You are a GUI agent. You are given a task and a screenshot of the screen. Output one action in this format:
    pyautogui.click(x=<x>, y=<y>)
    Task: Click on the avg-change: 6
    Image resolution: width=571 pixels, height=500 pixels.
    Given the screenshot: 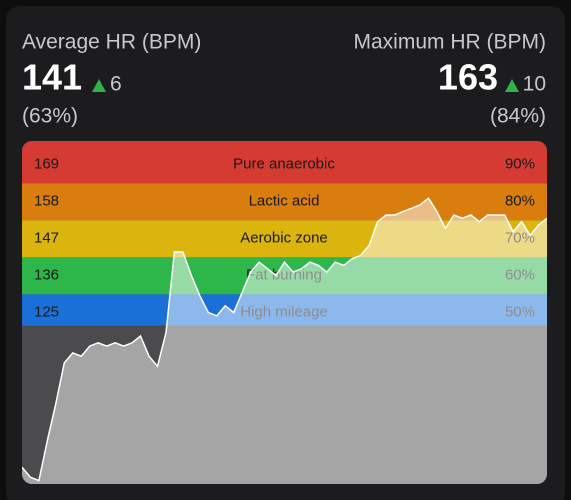 What is the action you would take?
    pyautogui.click(x=116, y=84)
    